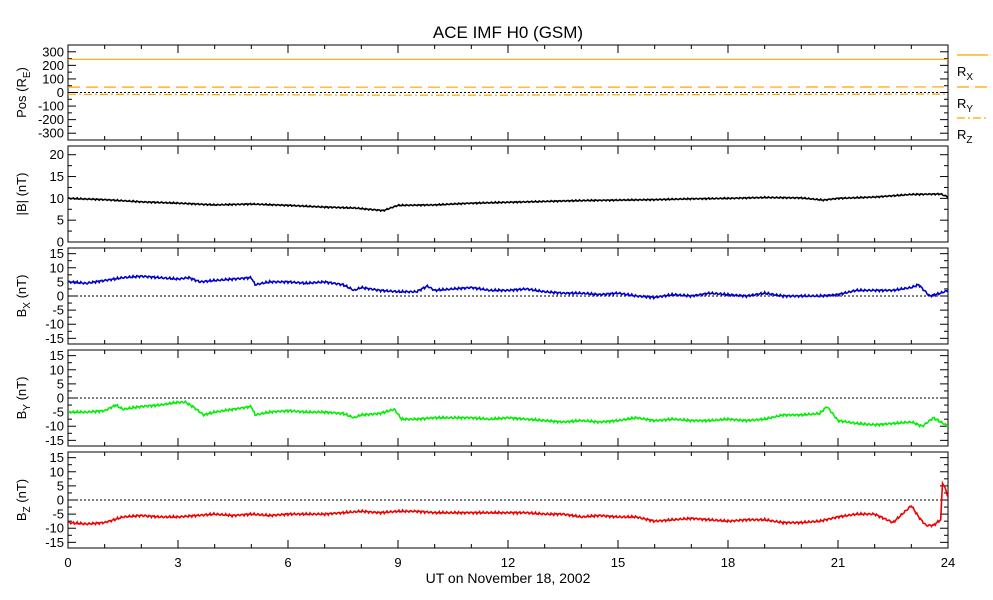  Describe the element at coordinates (397, 562) in the screenshot. I see `x-tick-label: 9` at that location.